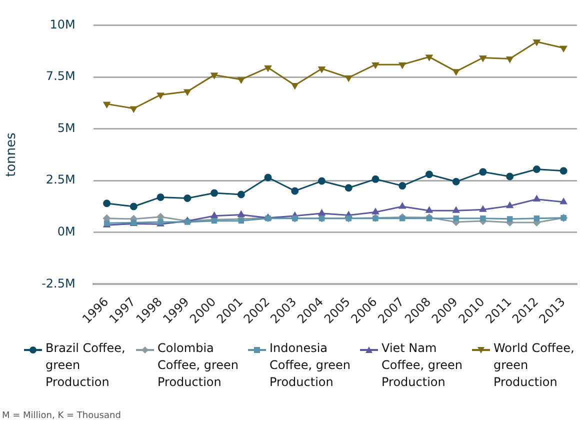 This screenshot has height=423, width=587. Describe the element at coordinates (199, 365) in the screenshot. I see `legend-label: Colombia Coffee, green Production` at that location.